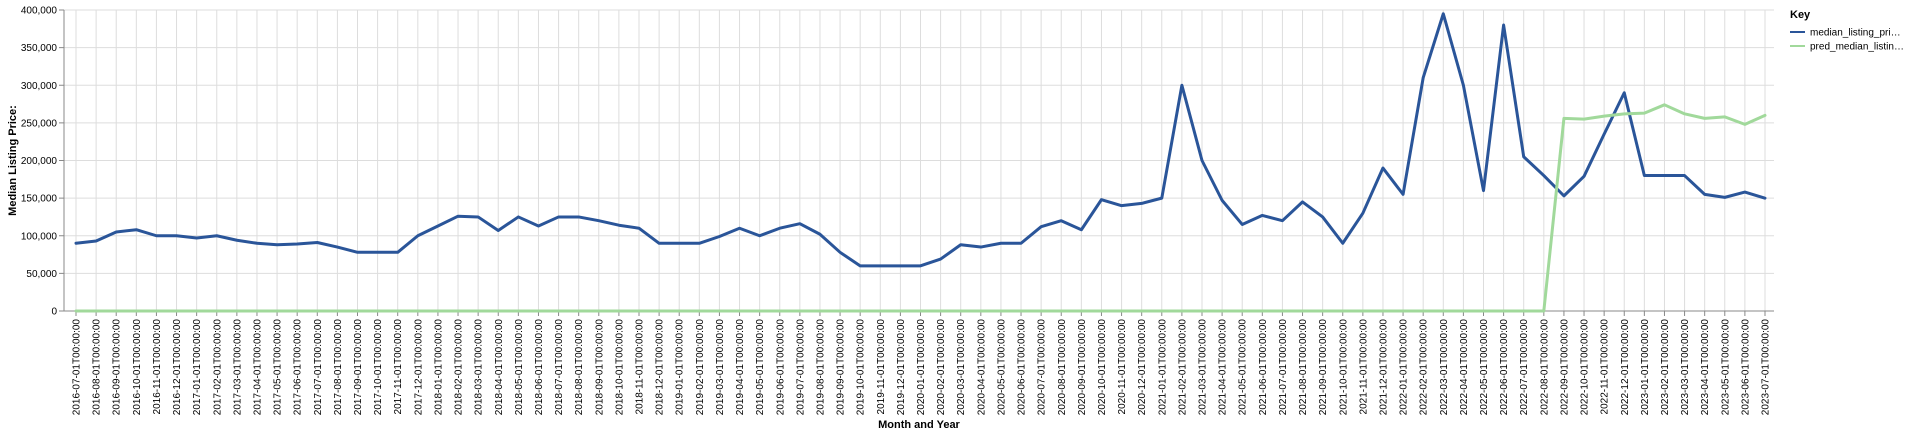  What do you see at coordinates (1263, 367) in the screenshot?
I see `x-tick-label: 2021-06-01T00:00:00` at bounding box center [1263, 367].